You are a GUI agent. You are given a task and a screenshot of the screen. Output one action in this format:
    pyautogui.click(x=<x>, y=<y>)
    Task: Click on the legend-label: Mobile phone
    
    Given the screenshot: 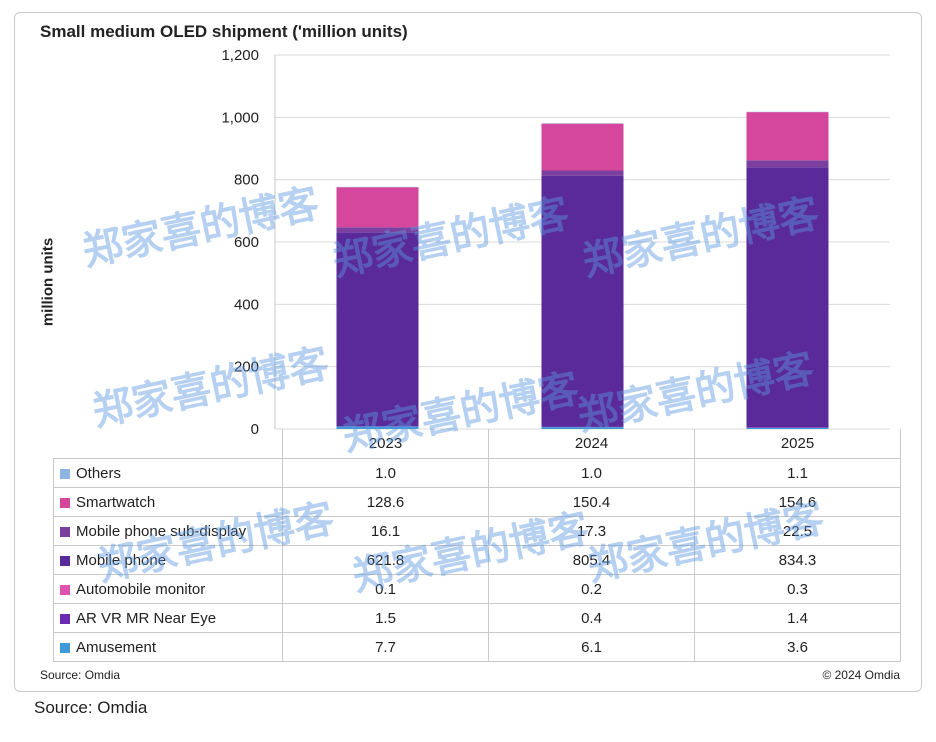 What is the action you would take?
    pyautogui.click(x=121, y=560)
    